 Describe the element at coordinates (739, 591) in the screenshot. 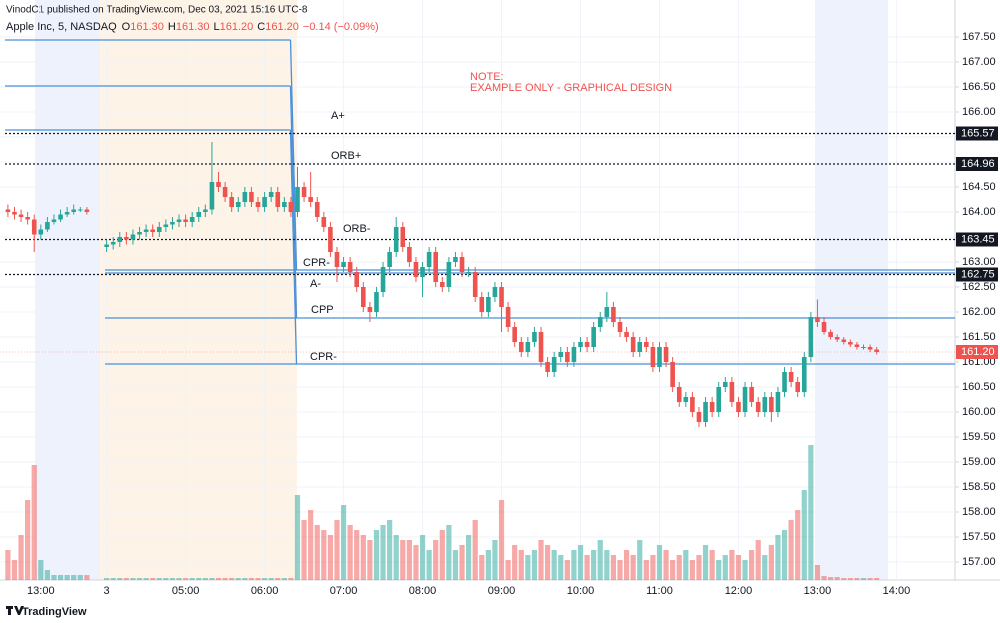

I see `x-tick-label: 12:00` at that location.